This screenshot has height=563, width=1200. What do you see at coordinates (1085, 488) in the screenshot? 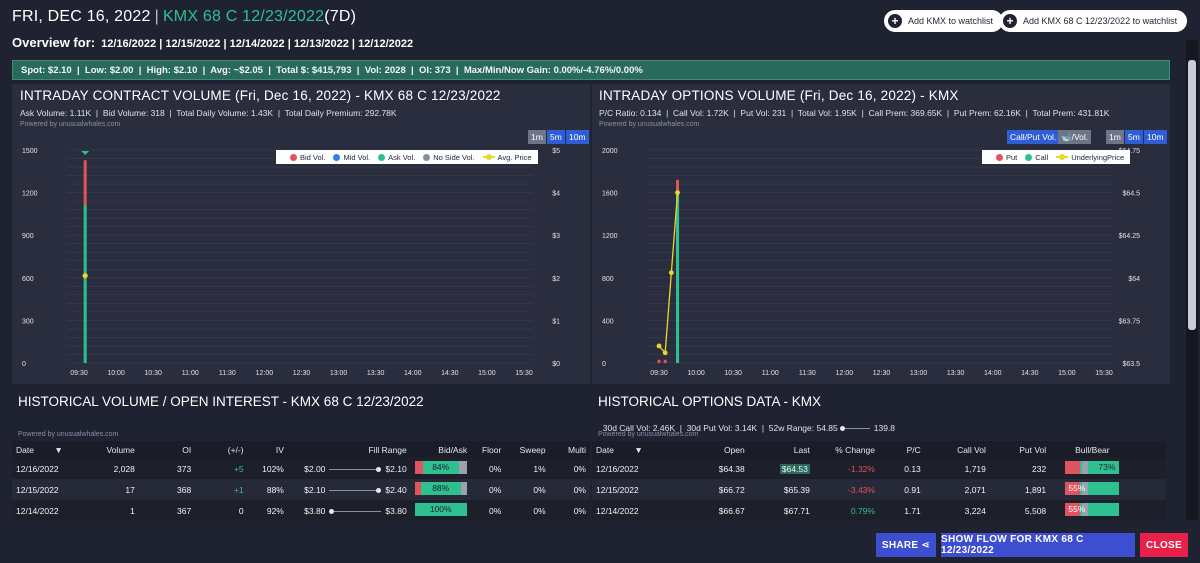
I see `neutral-fill` at bounding box center [1085, 488].